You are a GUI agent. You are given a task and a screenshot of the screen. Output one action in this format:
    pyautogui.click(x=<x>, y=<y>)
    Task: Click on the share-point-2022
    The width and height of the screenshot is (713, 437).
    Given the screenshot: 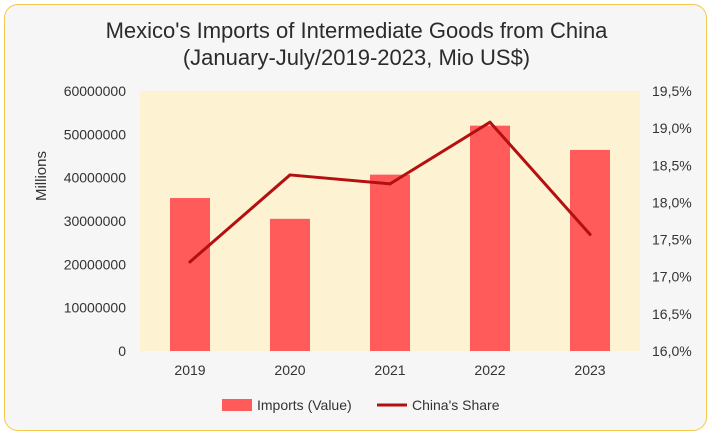 What is the action you would take?
    pyautogui.click(x=490, y=122)
    